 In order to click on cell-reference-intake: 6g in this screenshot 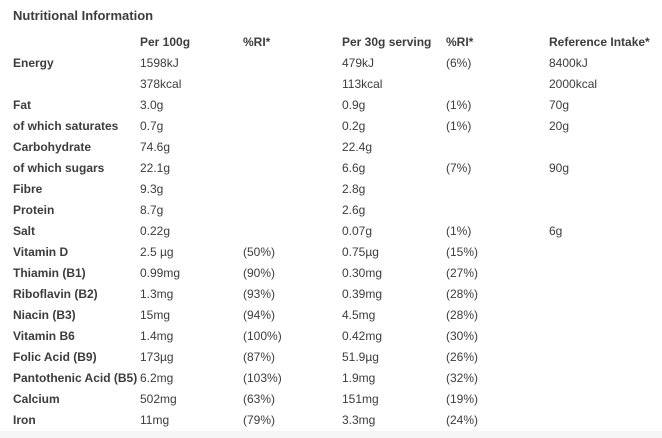, I will do `click(556, 231)`.